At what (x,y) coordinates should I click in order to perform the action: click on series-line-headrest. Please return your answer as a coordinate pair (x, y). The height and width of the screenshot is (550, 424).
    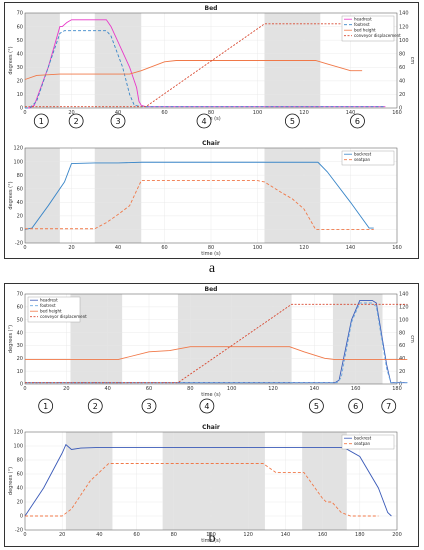
    Looking at the image, I should click on (205, 64).